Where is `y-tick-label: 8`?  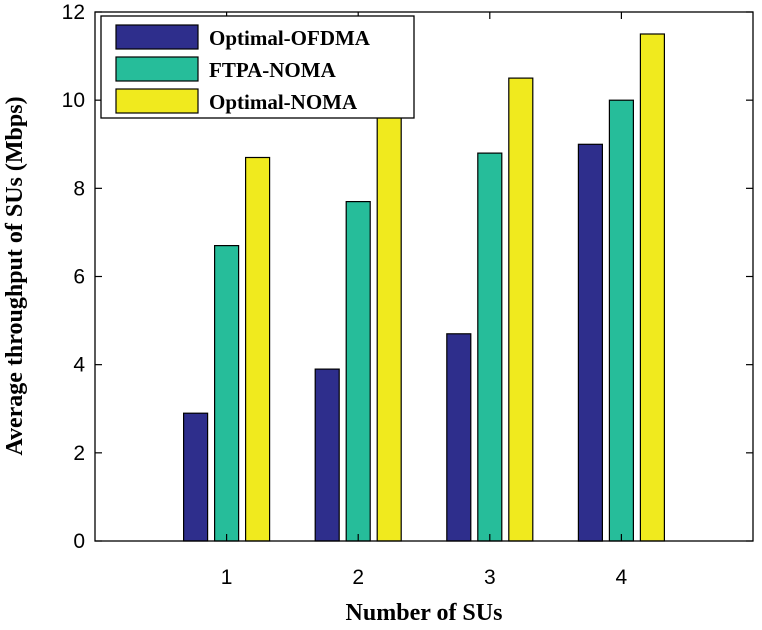
y-tick-label: 8 is located at coordinates (79, 188).